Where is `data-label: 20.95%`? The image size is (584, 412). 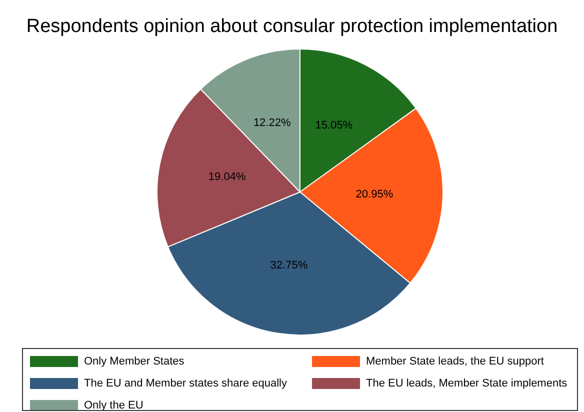
data-label: 20.95% is located at coordinates (375, 194).